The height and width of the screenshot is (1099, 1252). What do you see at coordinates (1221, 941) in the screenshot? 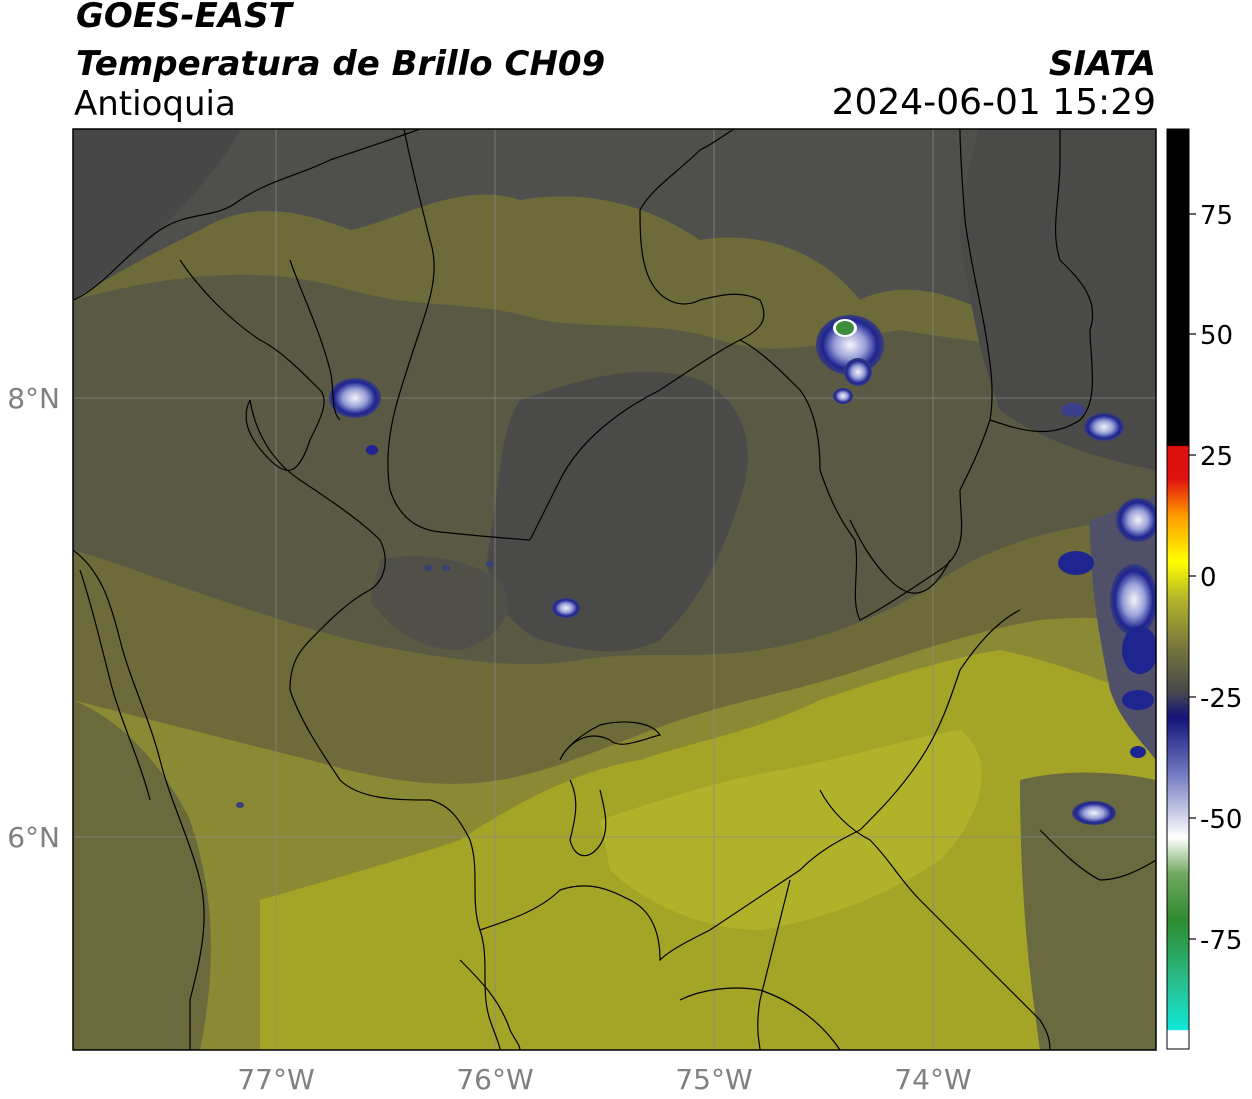
I see `colorbar-tick-neg75: -75` at bounding box center [1221, 941].